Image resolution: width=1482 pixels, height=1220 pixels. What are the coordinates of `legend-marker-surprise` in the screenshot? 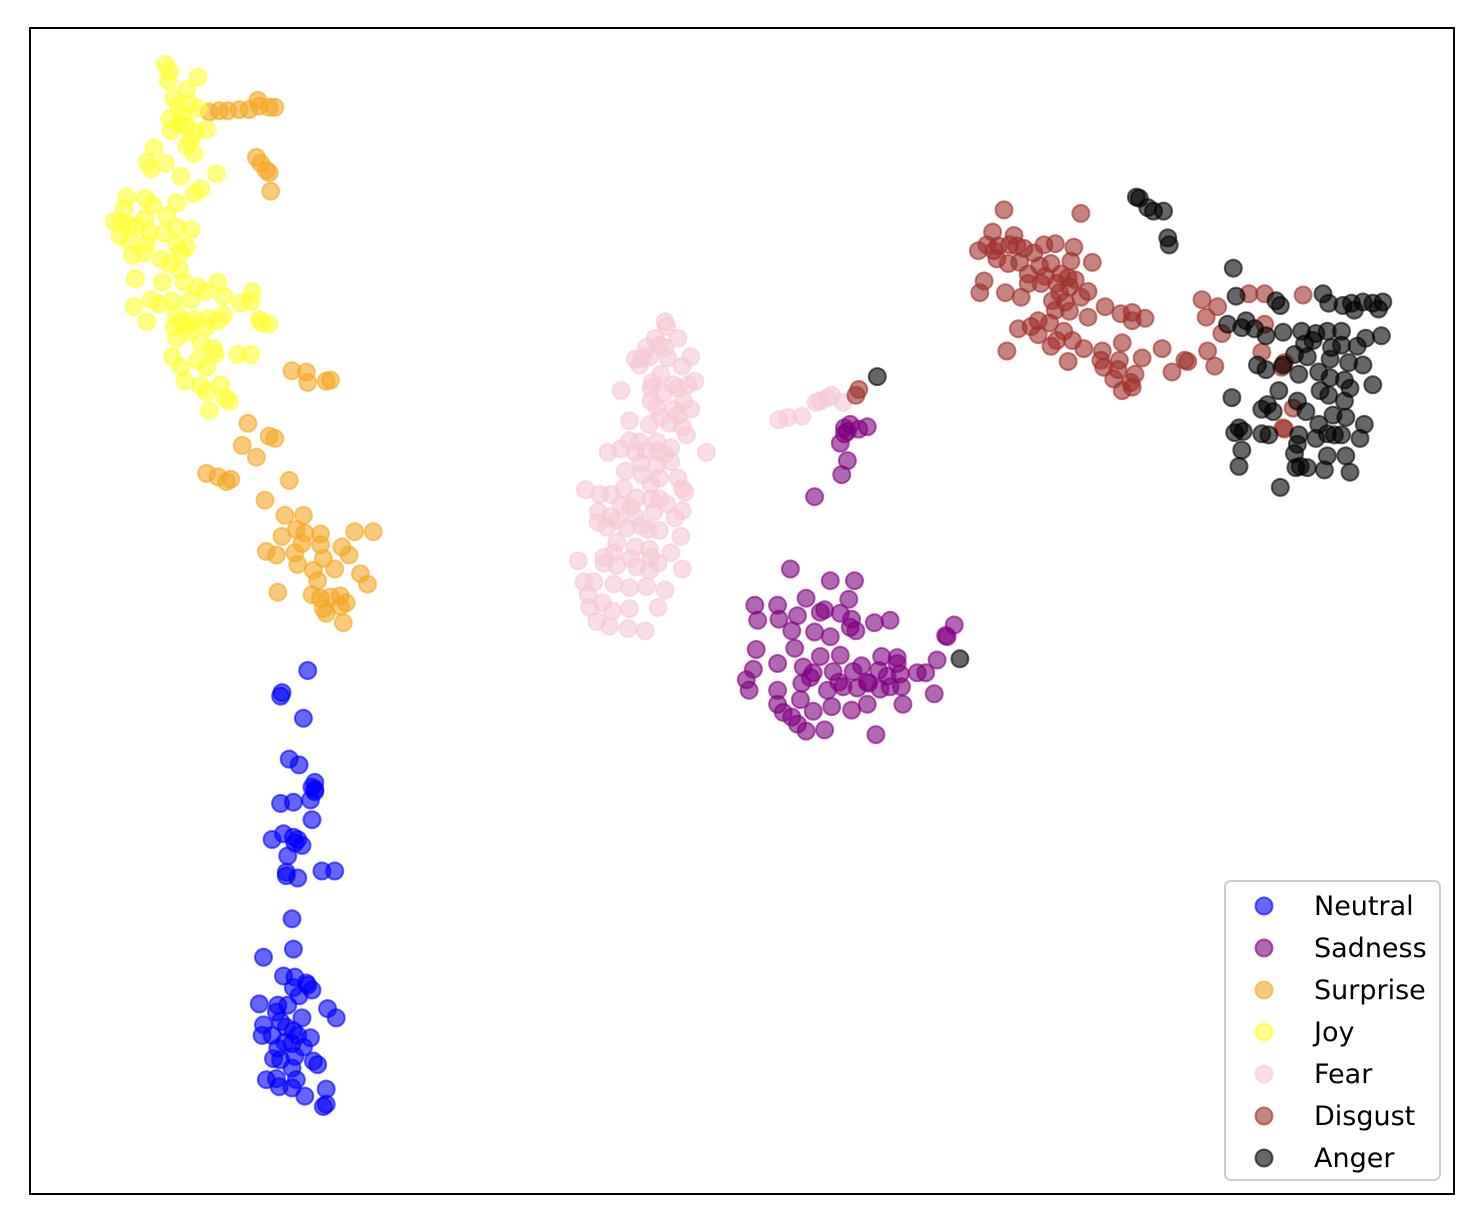 It's located at (1264, 990).